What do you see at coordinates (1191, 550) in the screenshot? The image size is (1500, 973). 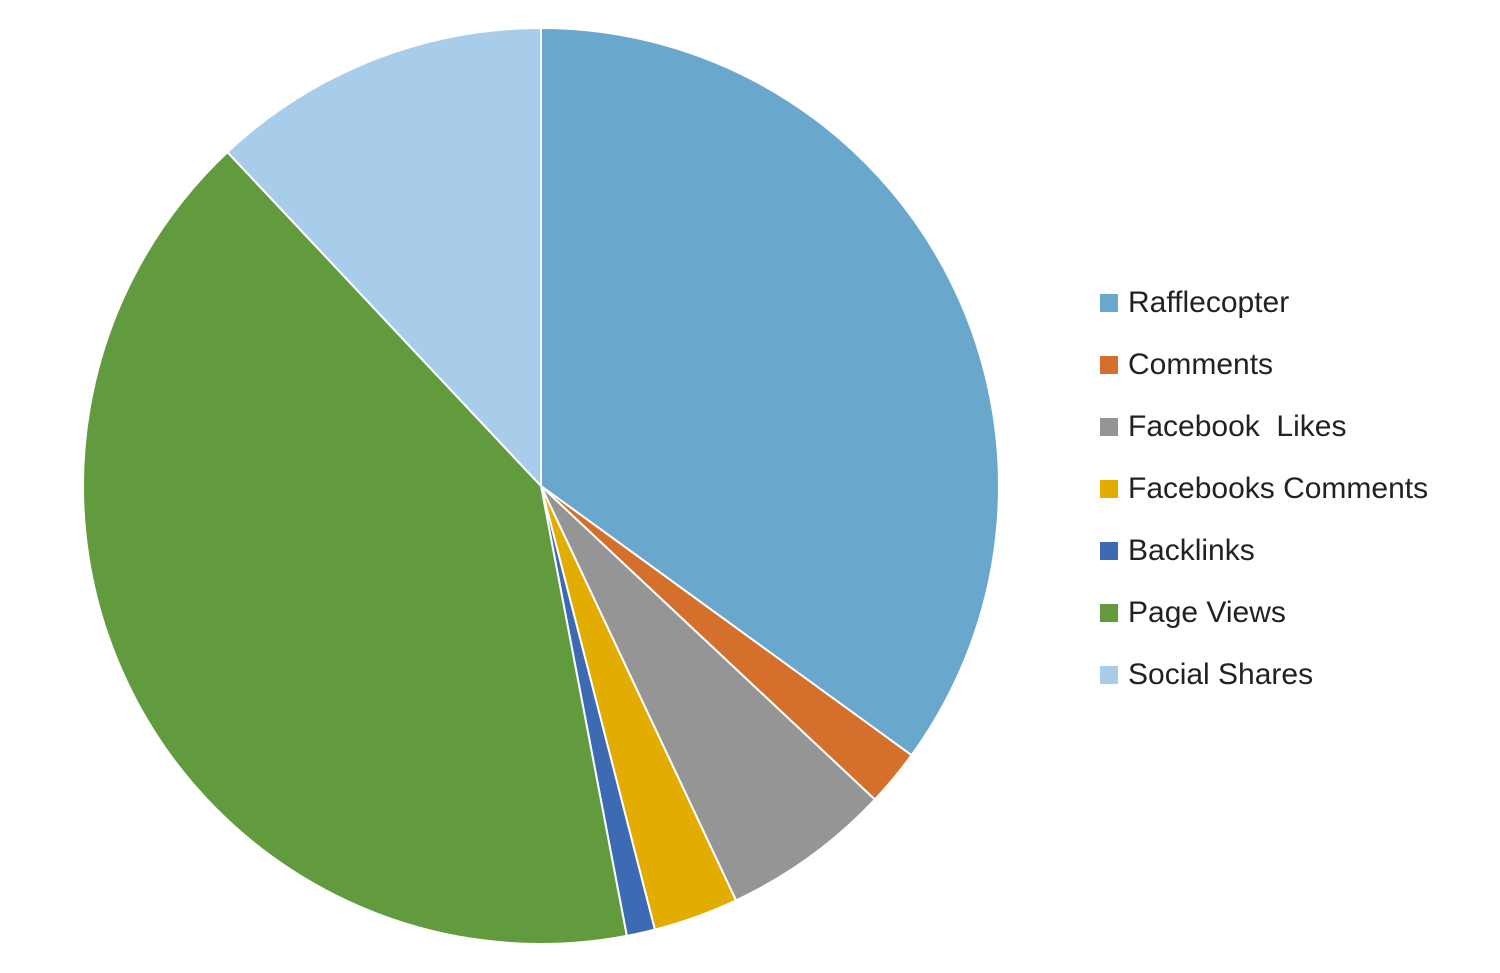 I see `legend-label: Backlinks` at bounding box center [1191, 550].